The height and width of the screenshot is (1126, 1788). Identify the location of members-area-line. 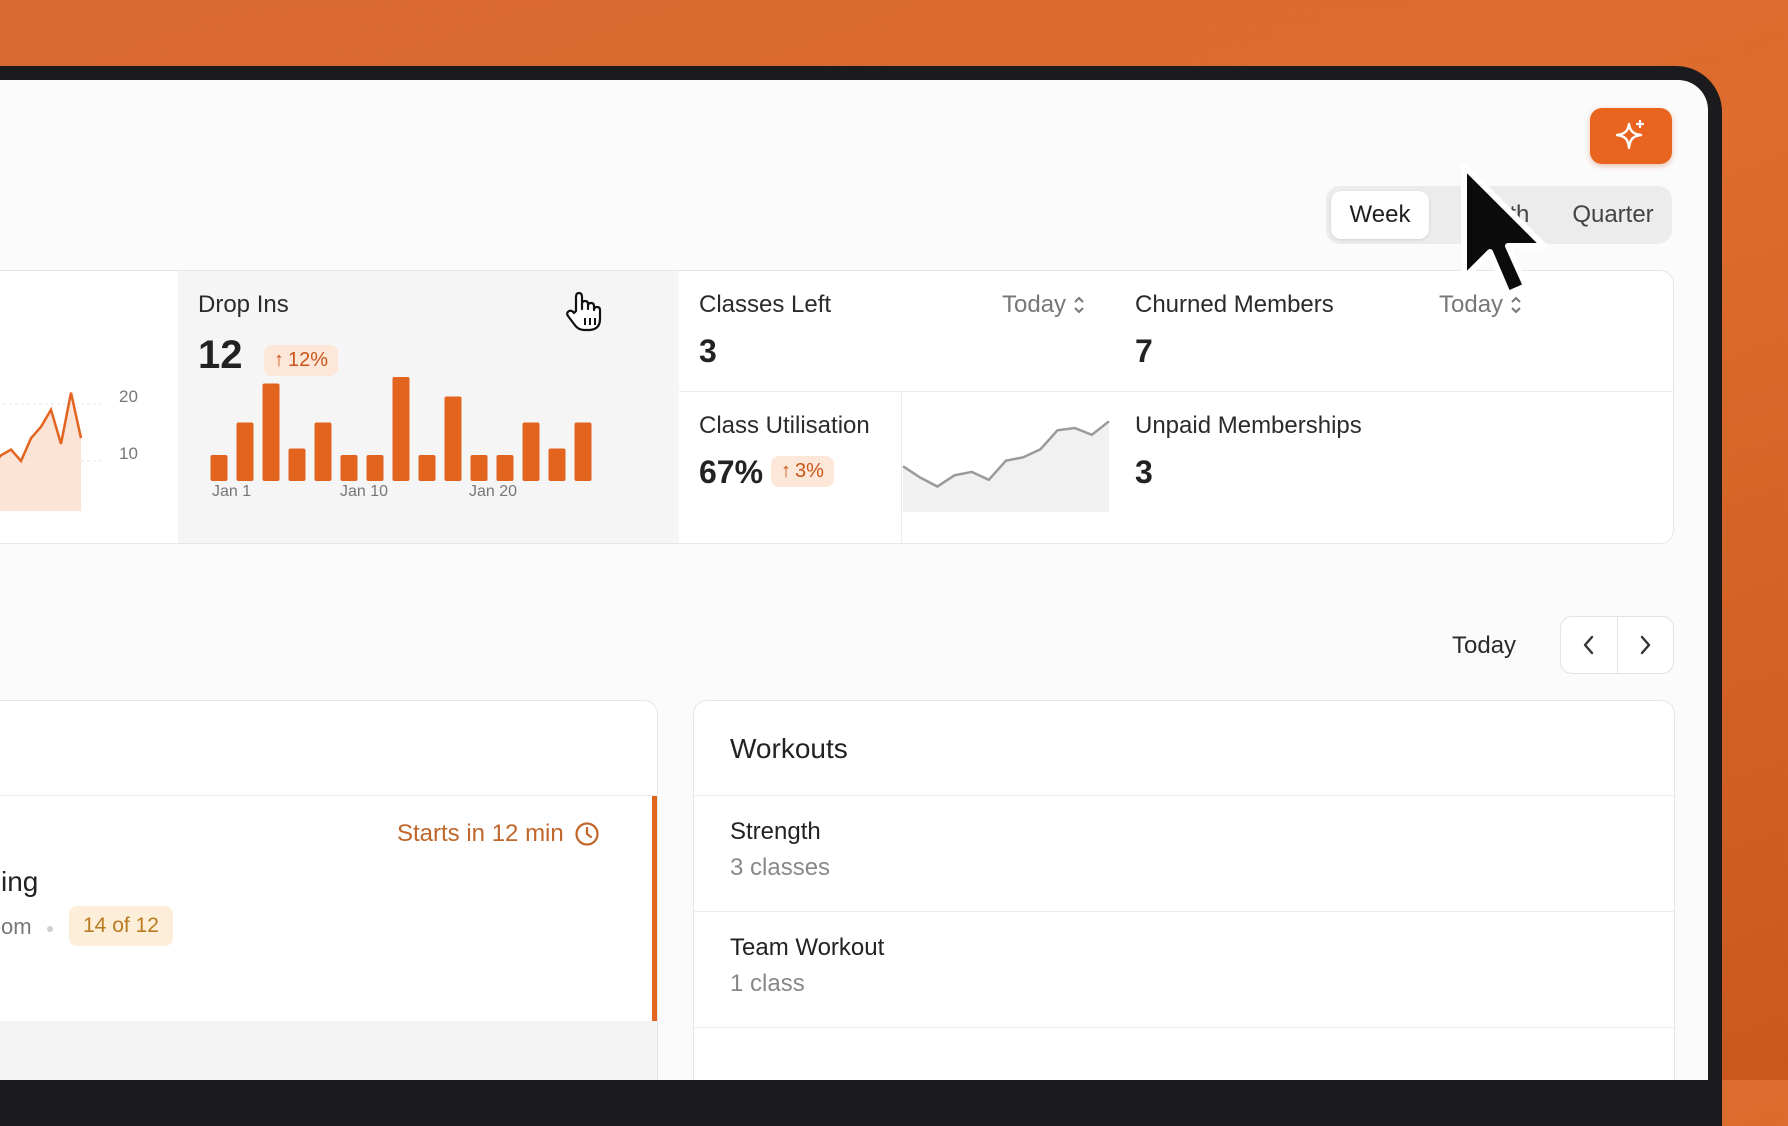
(41, 428).